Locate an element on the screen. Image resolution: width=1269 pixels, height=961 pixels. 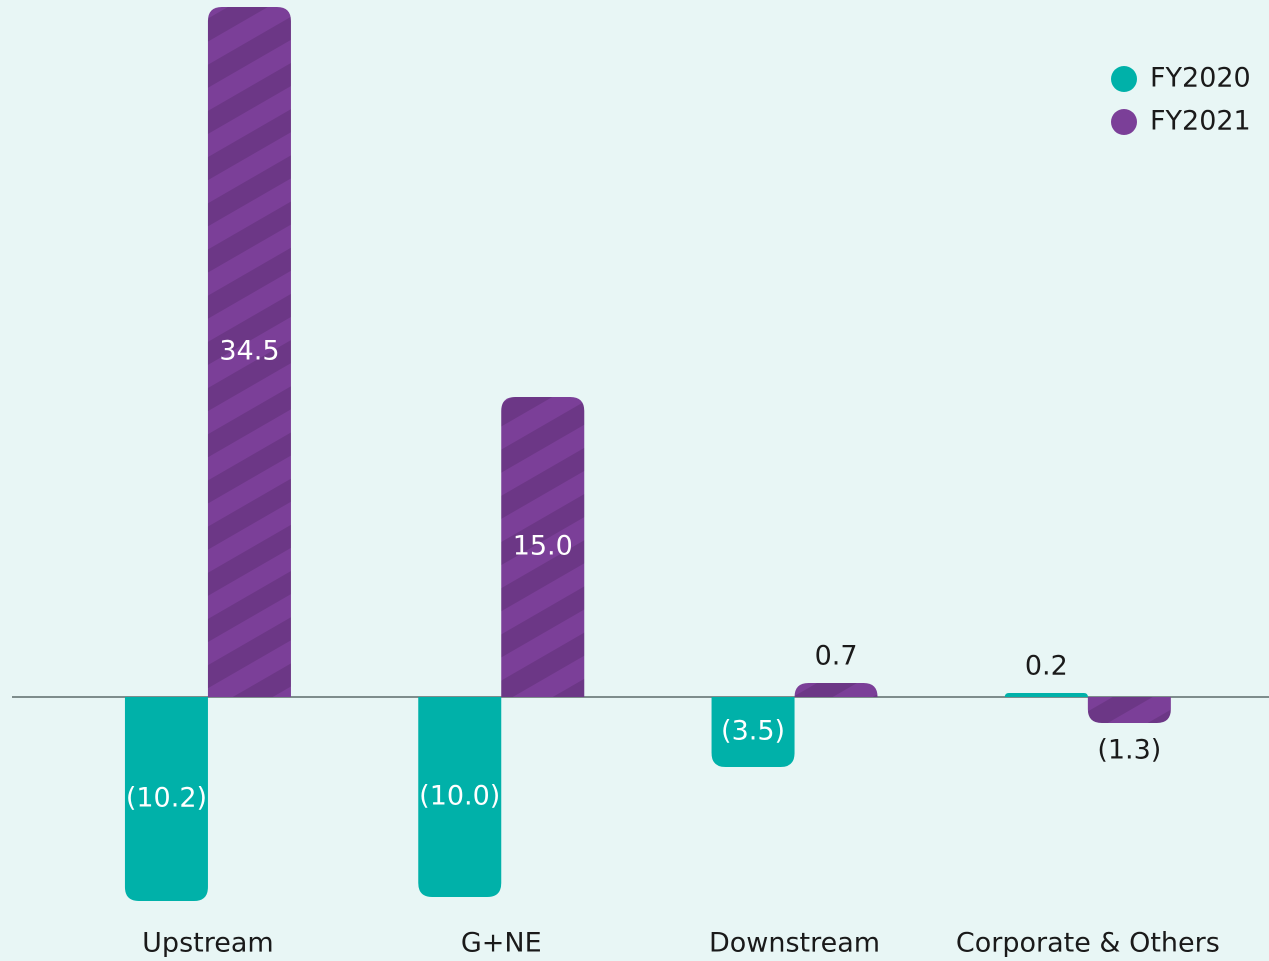
legend-label: FY2020 is located at coordinates (1200, 78).